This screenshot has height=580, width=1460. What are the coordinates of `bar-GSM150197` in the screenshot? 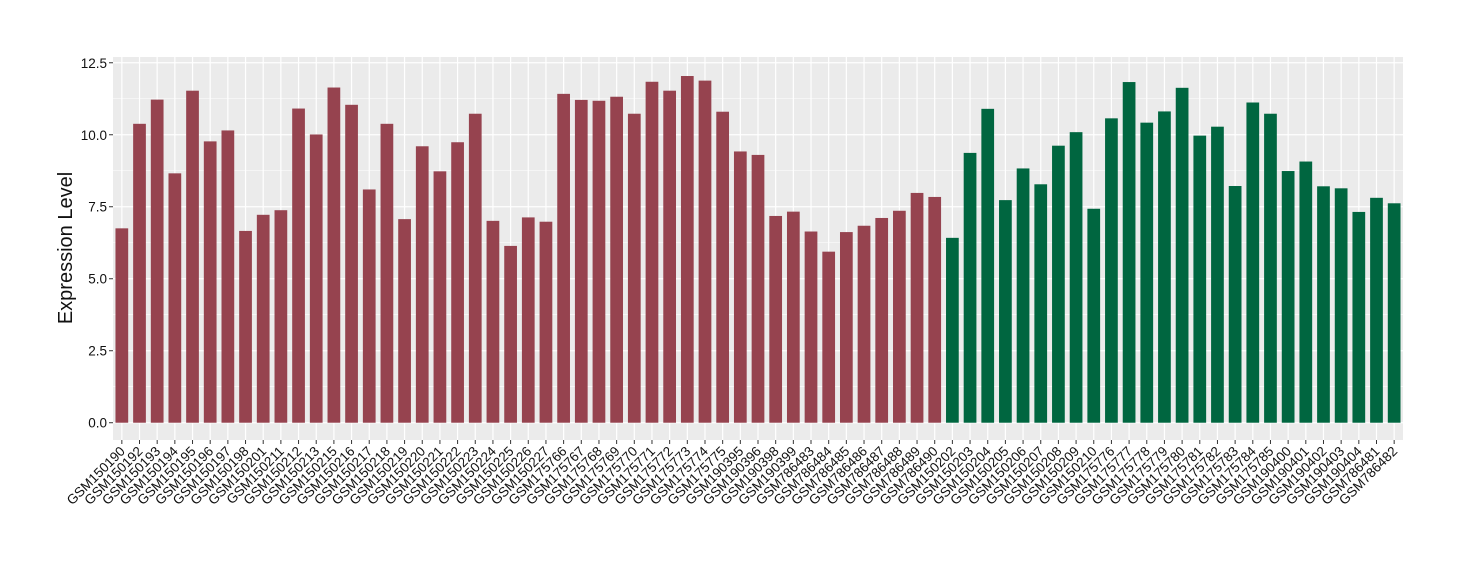 It's located at (228, 276).